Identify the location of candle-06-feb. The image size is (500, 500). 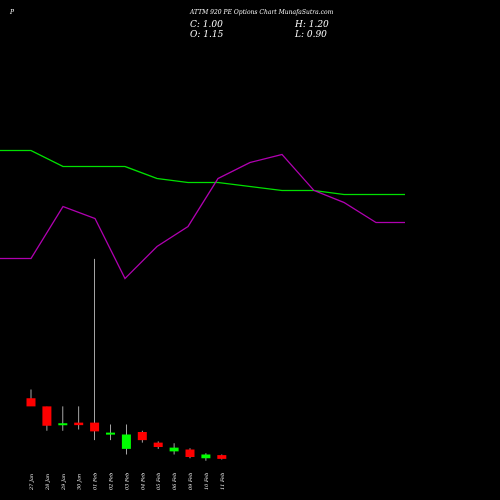
(174, 449).